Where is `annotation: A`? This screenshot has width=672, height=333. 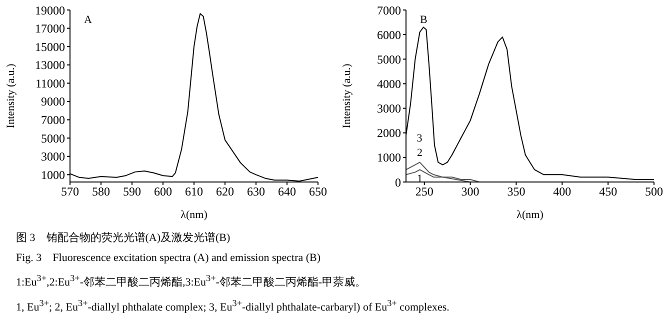 annotation: A is located at coordinates (88, 20).